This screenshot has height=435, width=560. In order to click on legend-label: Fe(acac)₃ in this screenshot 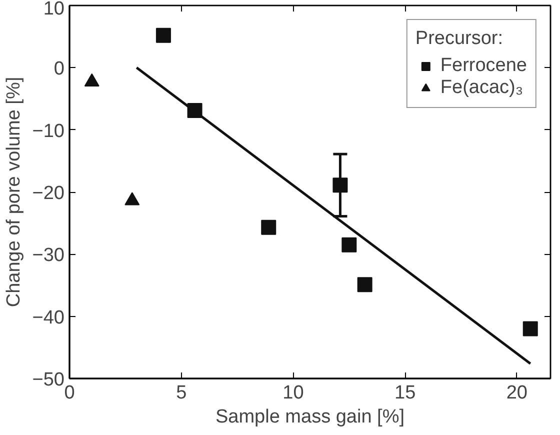, I will do `click(482, 88)`.